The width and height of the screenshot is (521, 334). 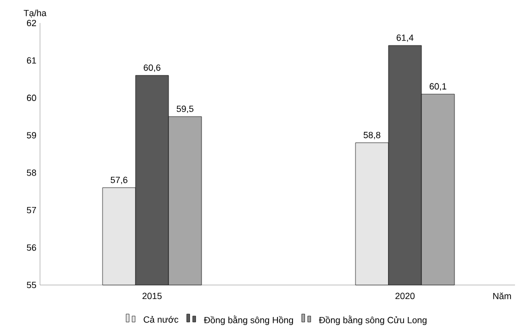 I want to click on x-axis-title: Năm, so click(x=502, y=296).